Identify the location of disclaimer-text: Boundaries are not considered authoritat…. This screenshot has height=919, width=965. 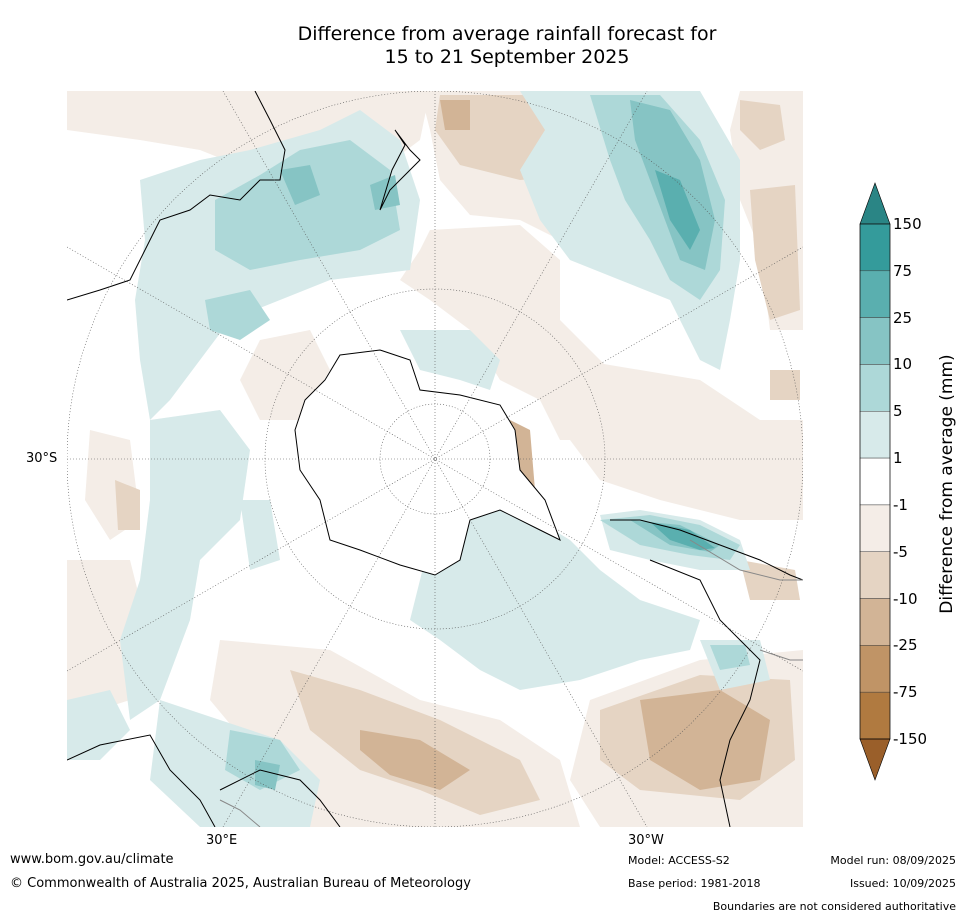
(834, 906).